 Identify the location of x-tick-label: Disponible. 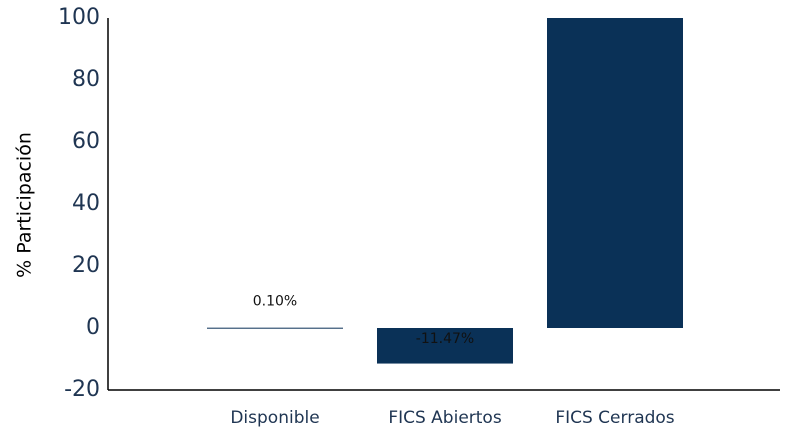
(274, 418).